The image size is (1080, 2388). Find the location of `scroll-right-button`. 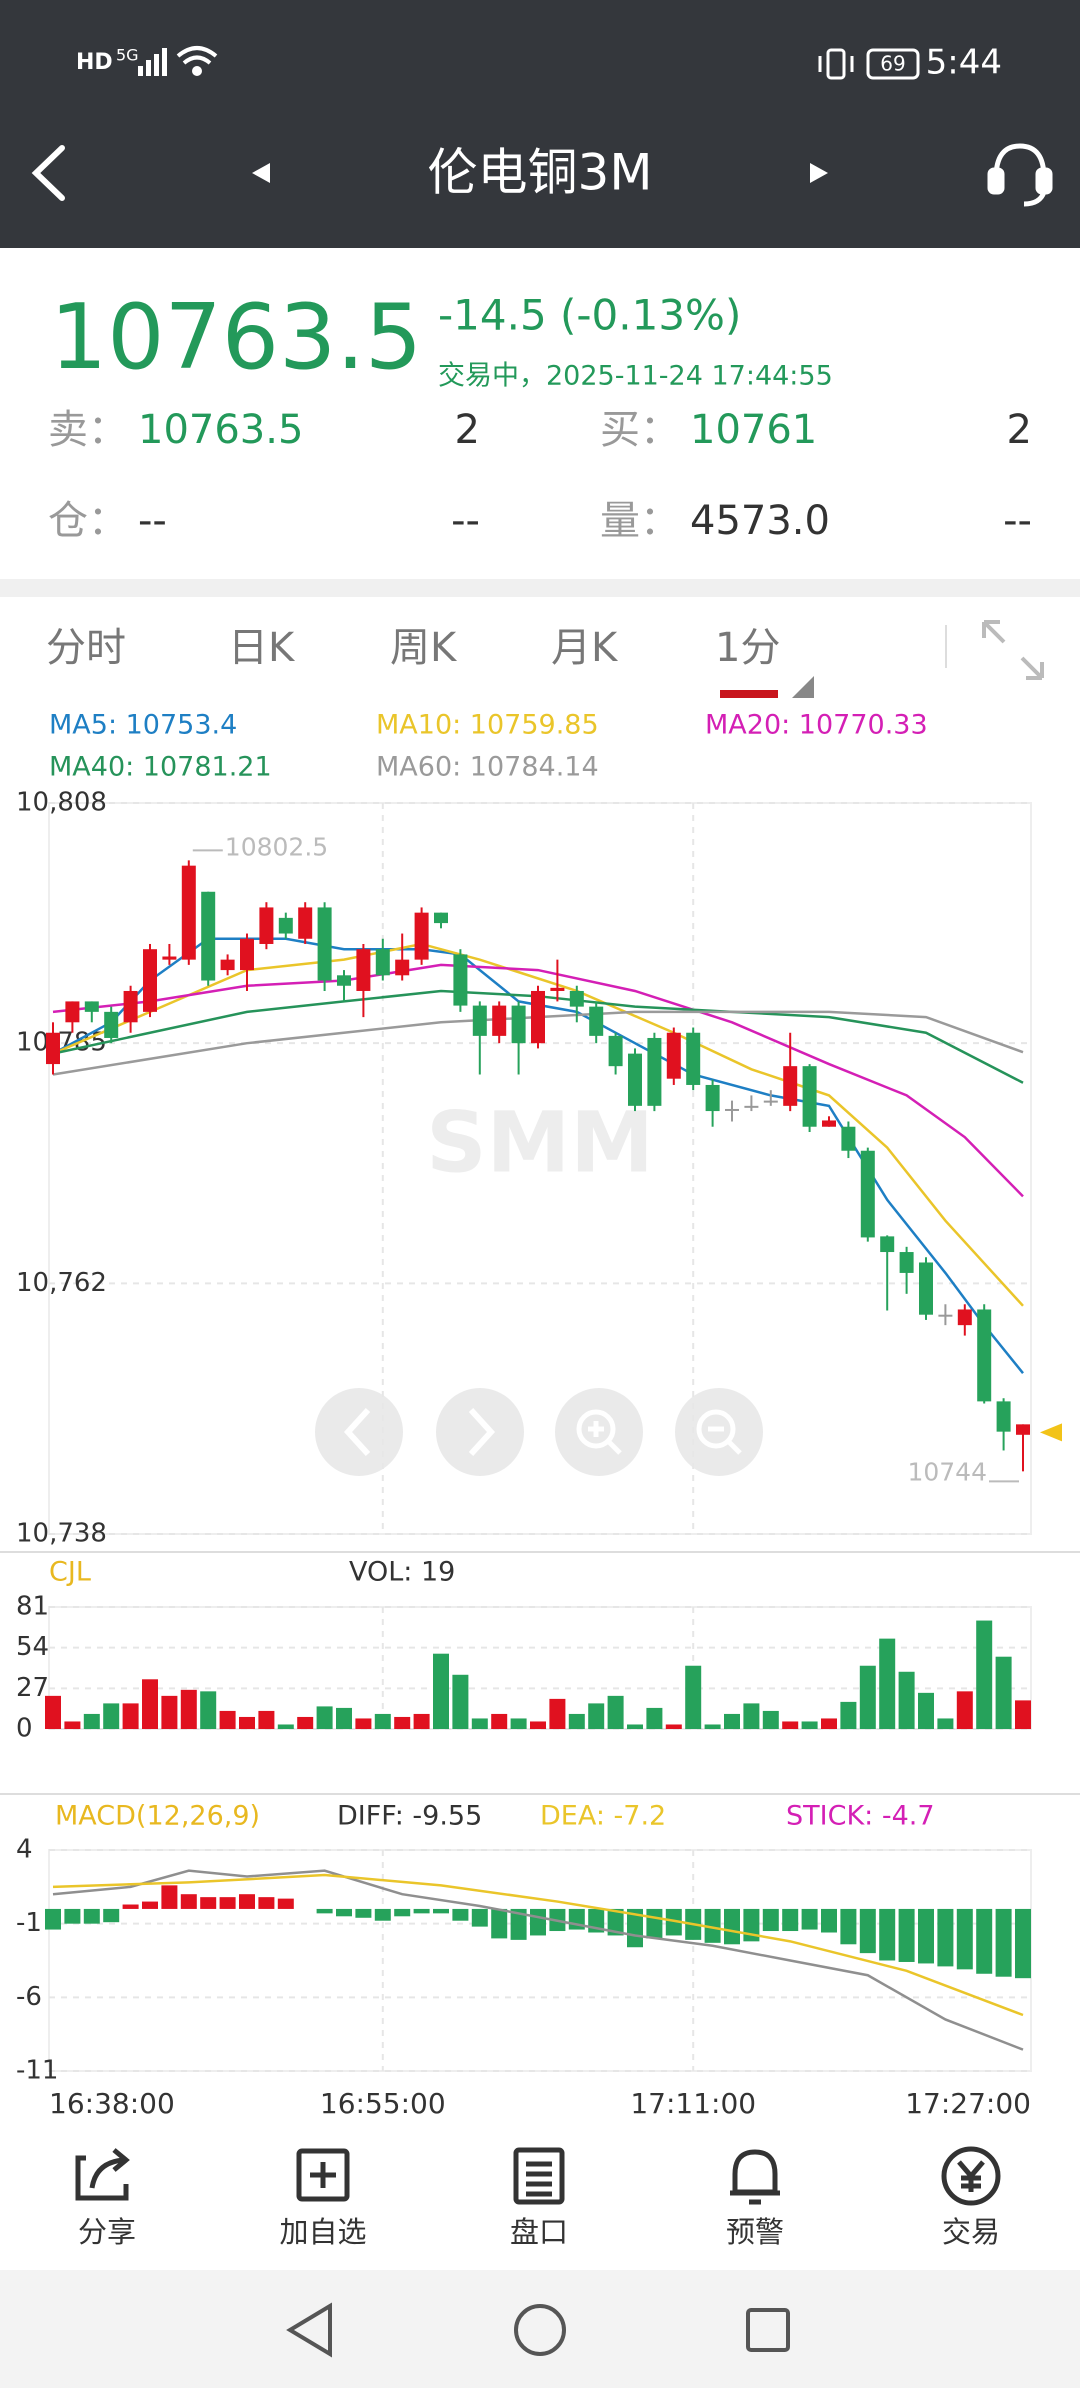

scroll-right-button is located at coordinates (480, 1432).